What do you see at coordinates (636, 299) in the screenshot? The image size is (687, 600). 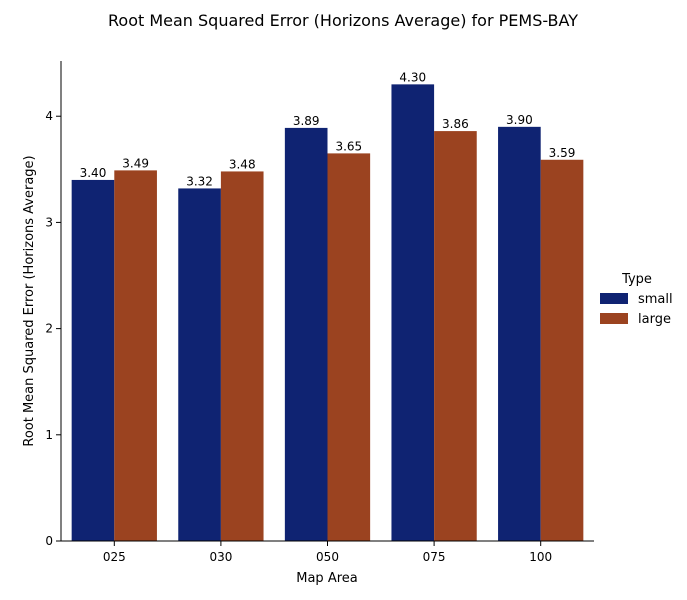 I see `legend: Type small large` at bounding box center [636, 299].